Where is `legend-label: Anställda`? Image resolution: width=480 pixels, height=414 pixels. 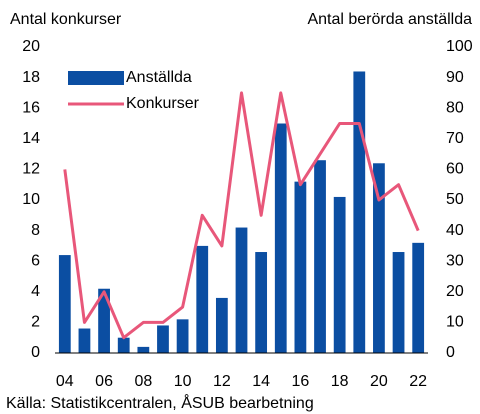
legend-label: Anställda is located at coordinates (159, 77).